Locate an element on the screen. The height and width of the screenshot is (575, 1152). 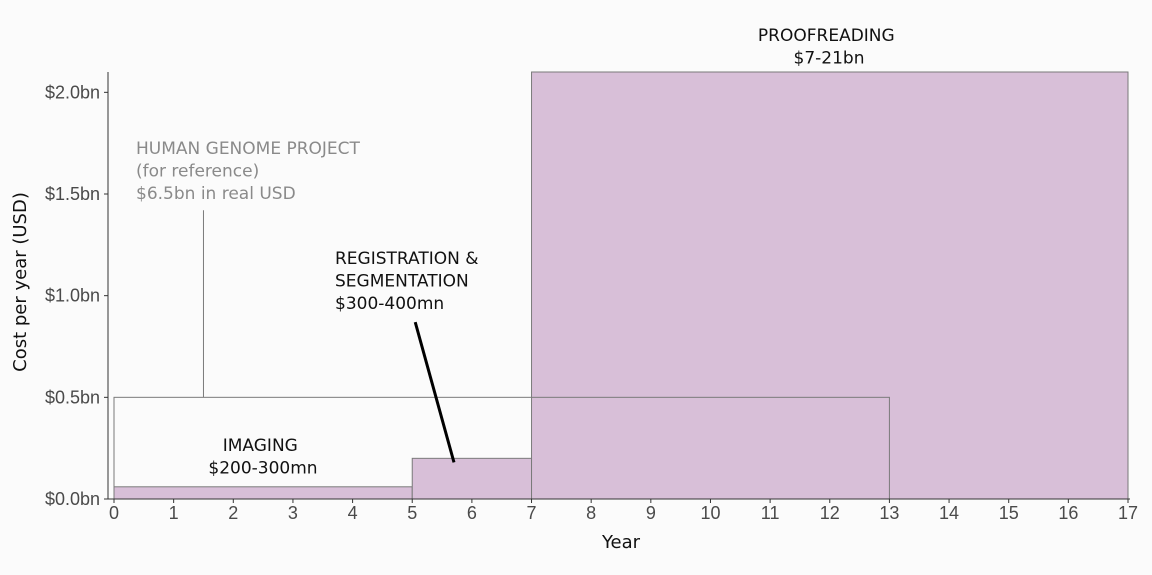
x-tick-label: 2 is located at coordinates (233, 513).